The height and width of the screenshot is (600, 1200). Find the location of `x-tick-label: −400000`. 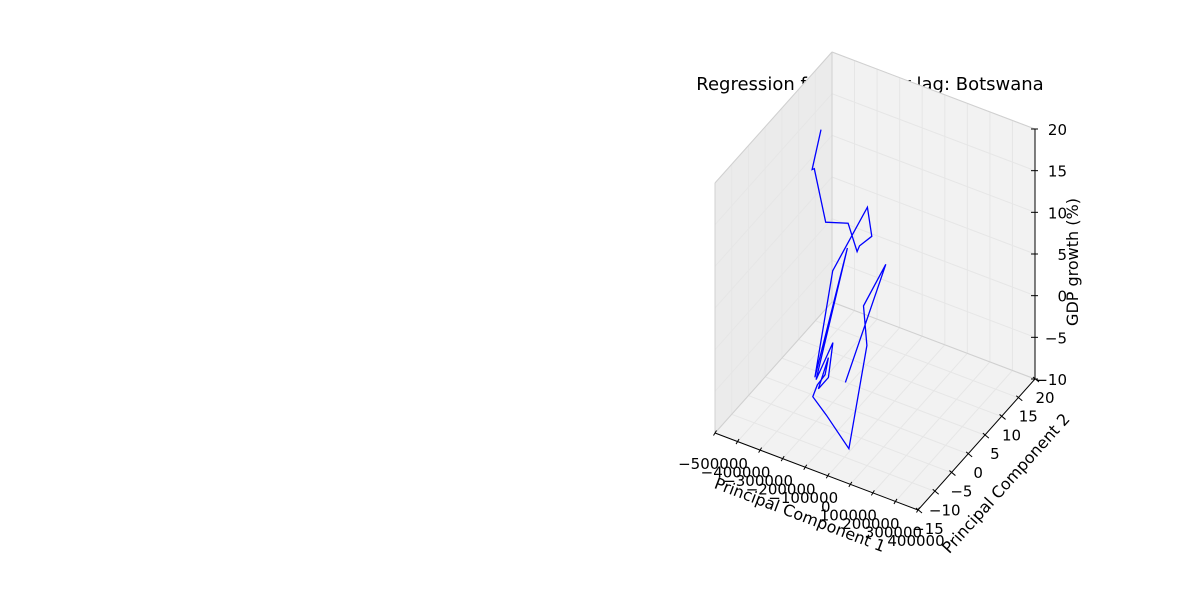

x-tick-label: −400000 is located at coordinates (736, 473).